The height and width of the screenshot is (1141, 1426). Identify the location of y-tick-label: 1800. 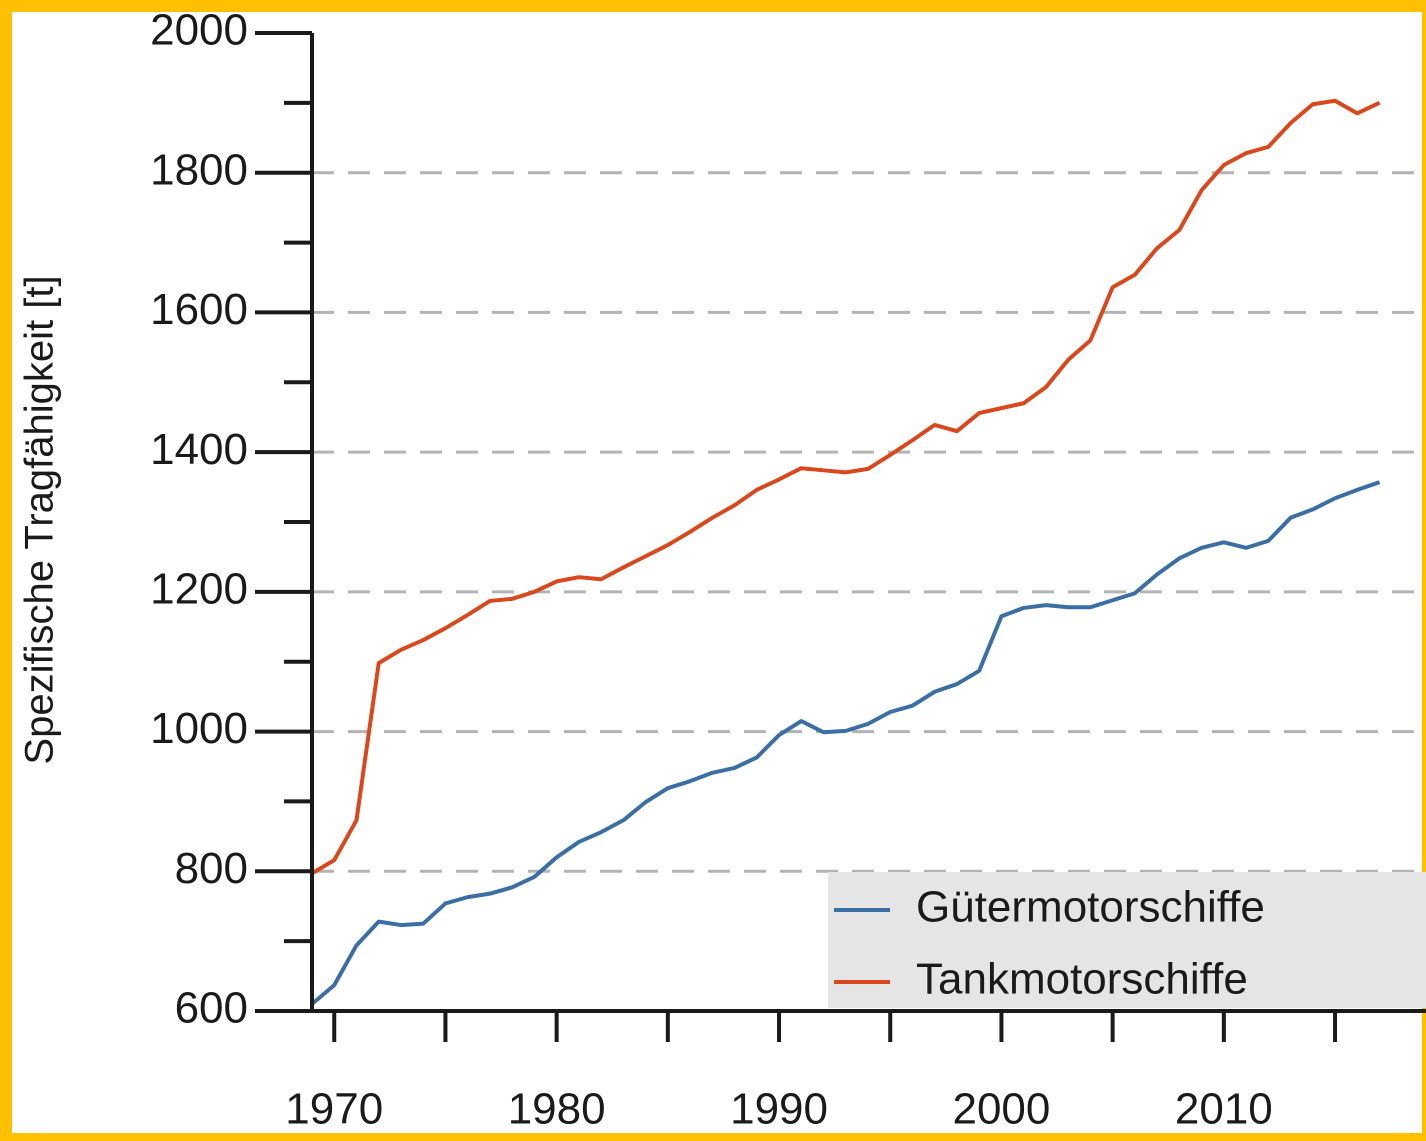
(199, 169).